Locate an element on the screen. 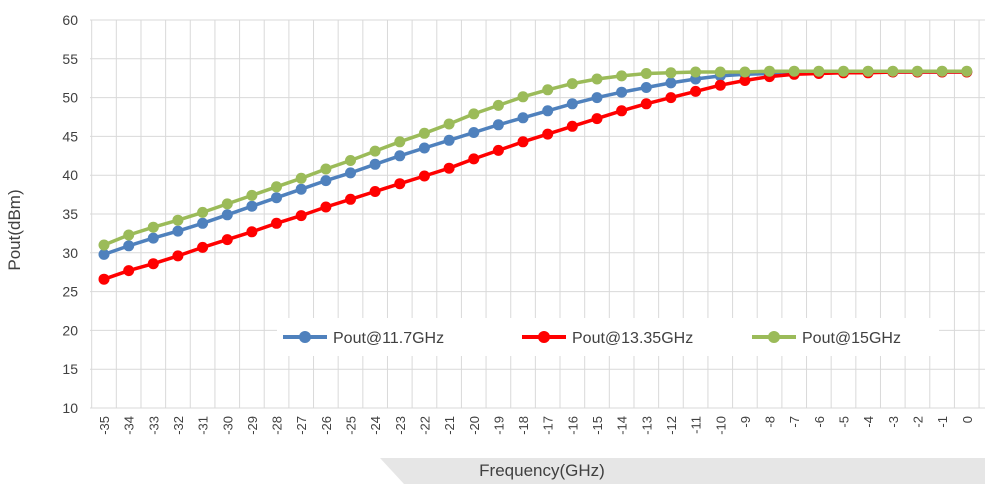 This screenshot has height=484, width=985. x-tick-label: -21 is located at coordinates (449, 425).